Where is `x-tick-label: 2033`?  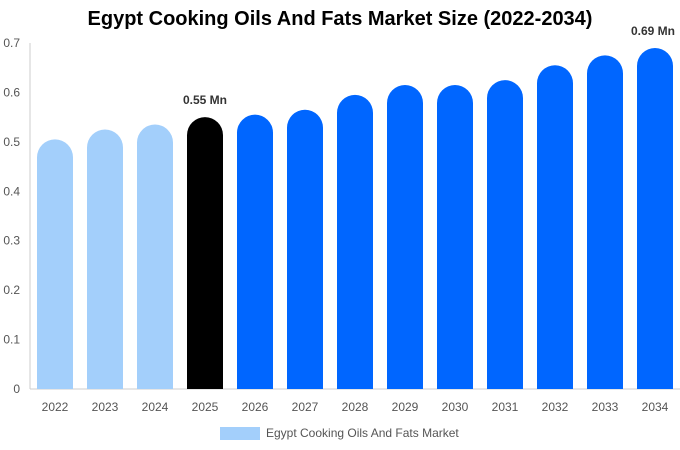
x-tick-label: 2033 is located at coordinates (605, 407).